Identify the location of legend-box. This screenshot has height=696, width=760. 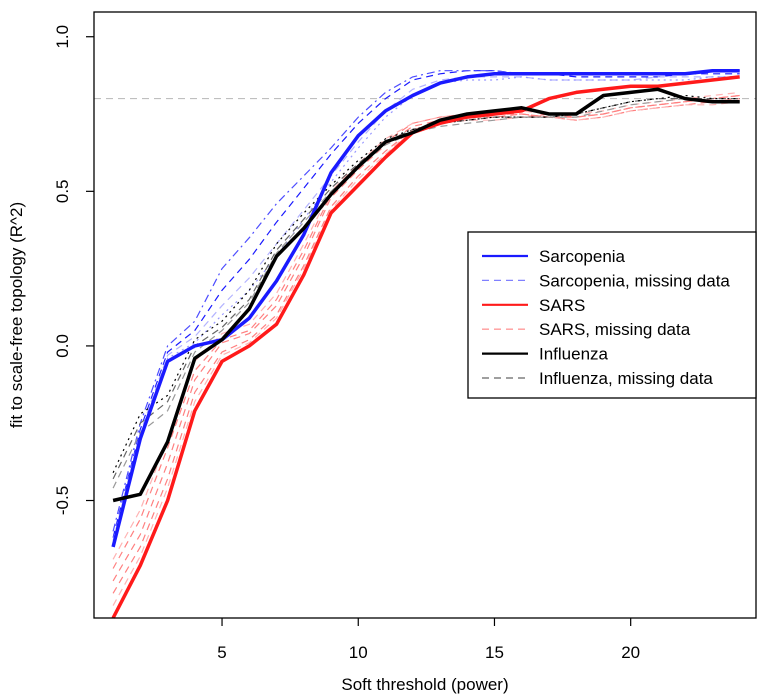
(612, 315).